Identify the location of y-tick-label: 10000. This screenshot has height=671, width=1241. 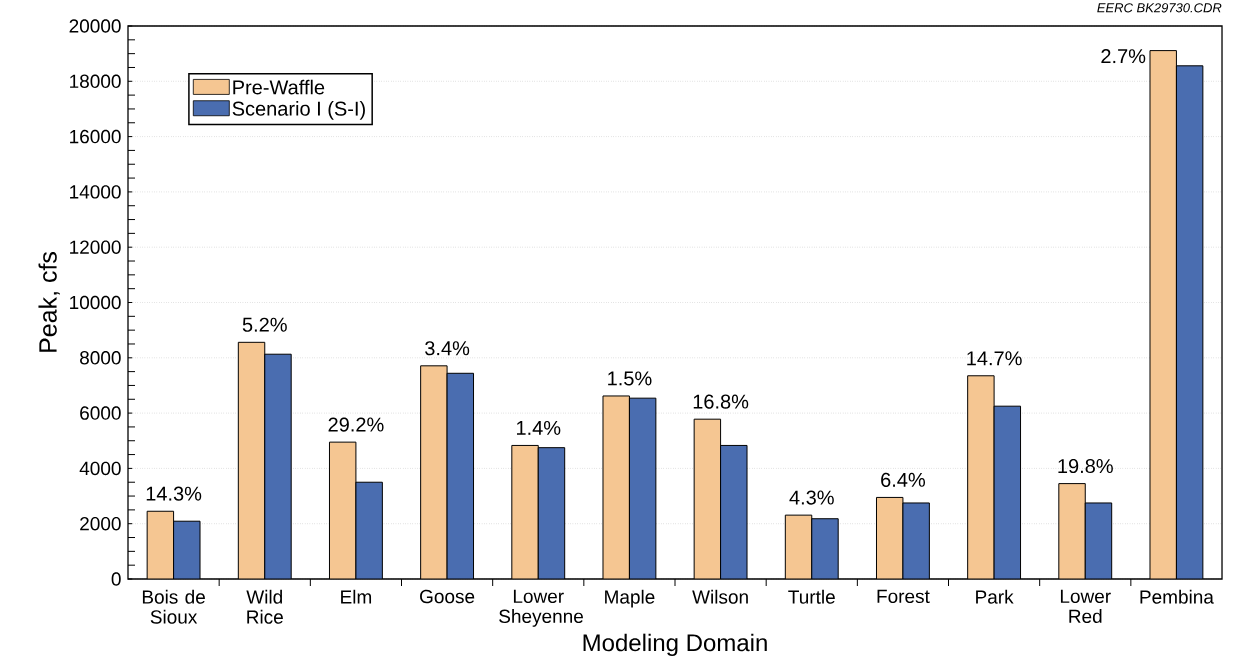
(95, 302).